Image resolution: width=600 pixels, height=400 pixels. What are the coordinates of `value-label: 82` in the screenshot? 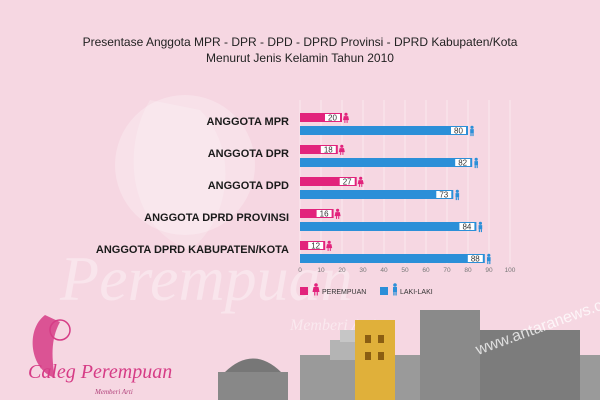 It's located at (462, 162).